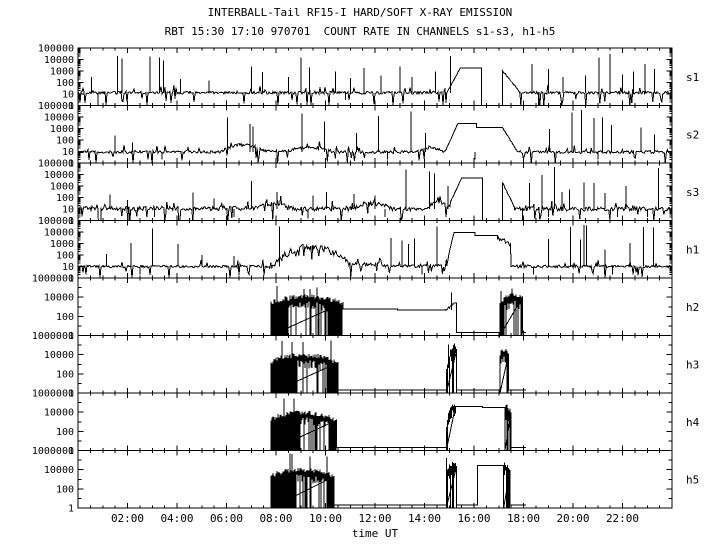 This screenshot has width=720, height=550. I want to click on trace-h1, so click(374, 255).